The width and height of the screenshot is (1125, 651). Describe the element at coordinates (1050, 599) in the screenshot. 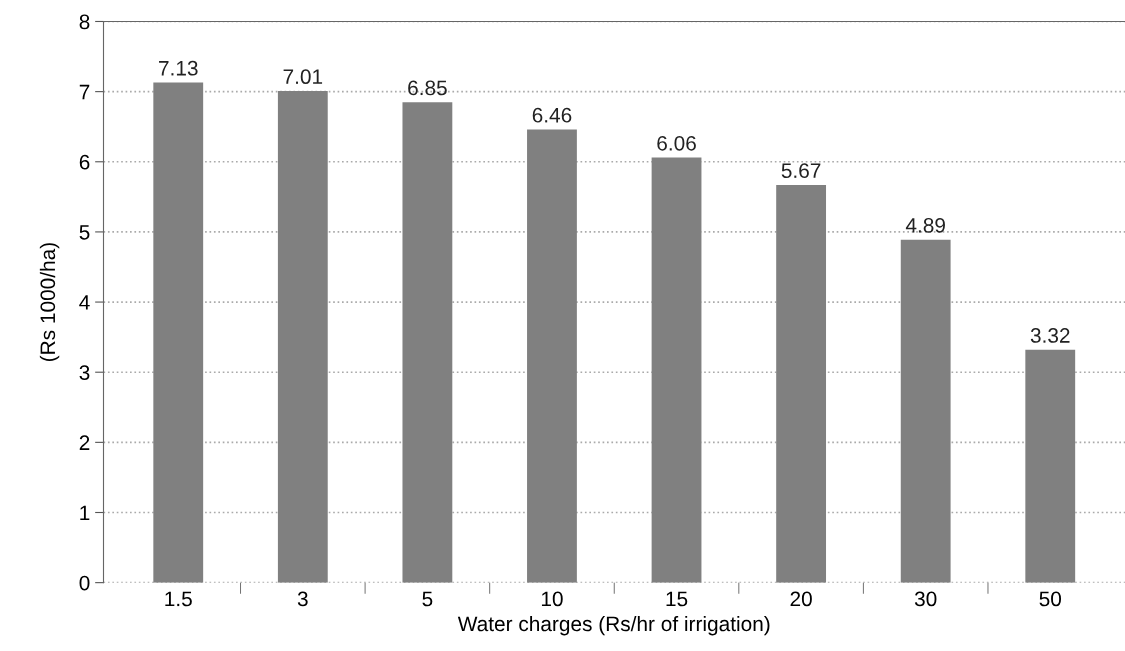

I see `x-tick-label: 50` at that location.